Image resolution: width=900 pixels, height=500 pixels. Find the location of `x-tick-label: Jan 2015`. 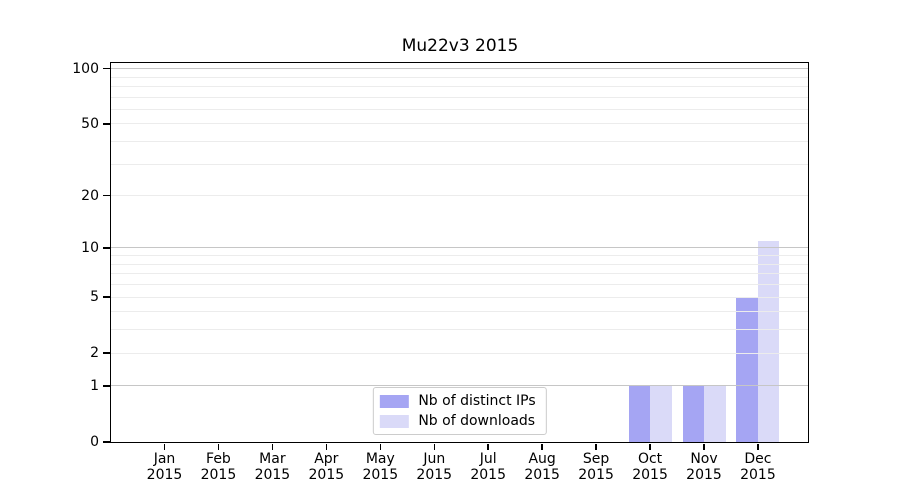

x-tick-label: Jan 2015 is located at coordinates (164, 467).